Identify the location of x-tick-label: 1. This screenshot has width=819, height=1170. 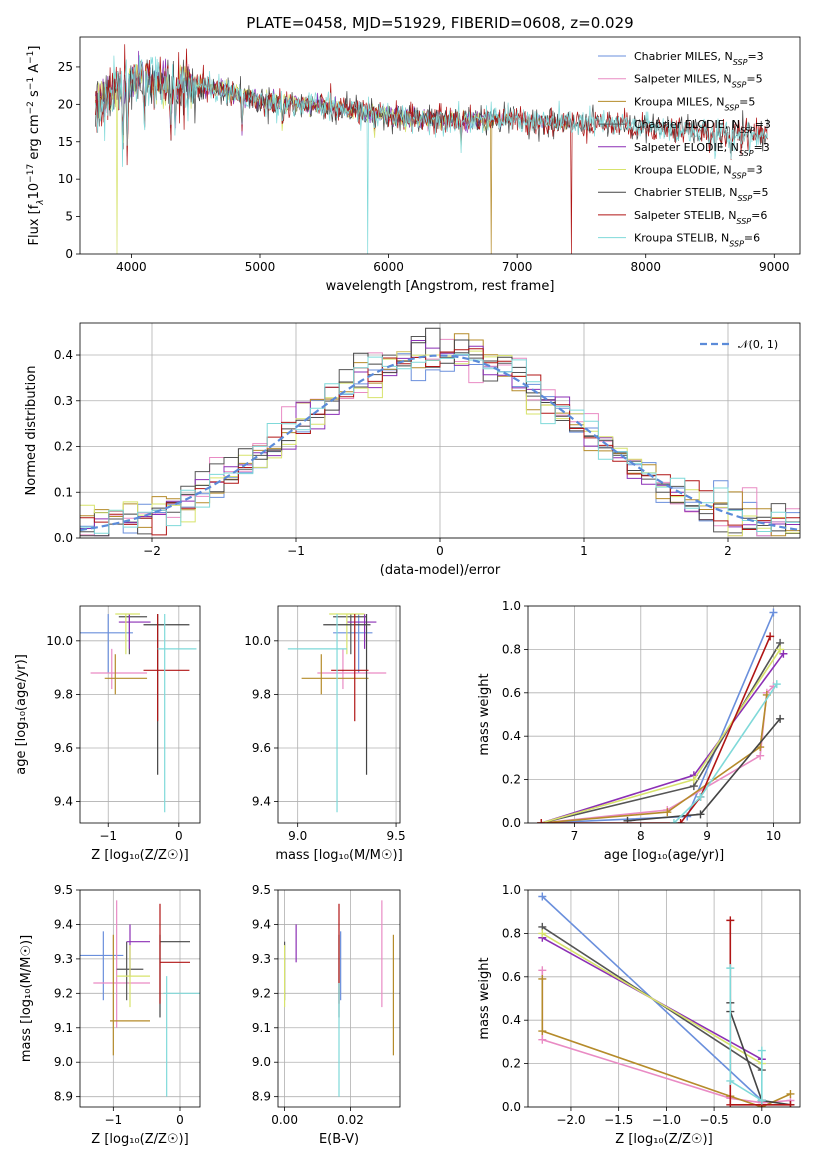
(584, 551).